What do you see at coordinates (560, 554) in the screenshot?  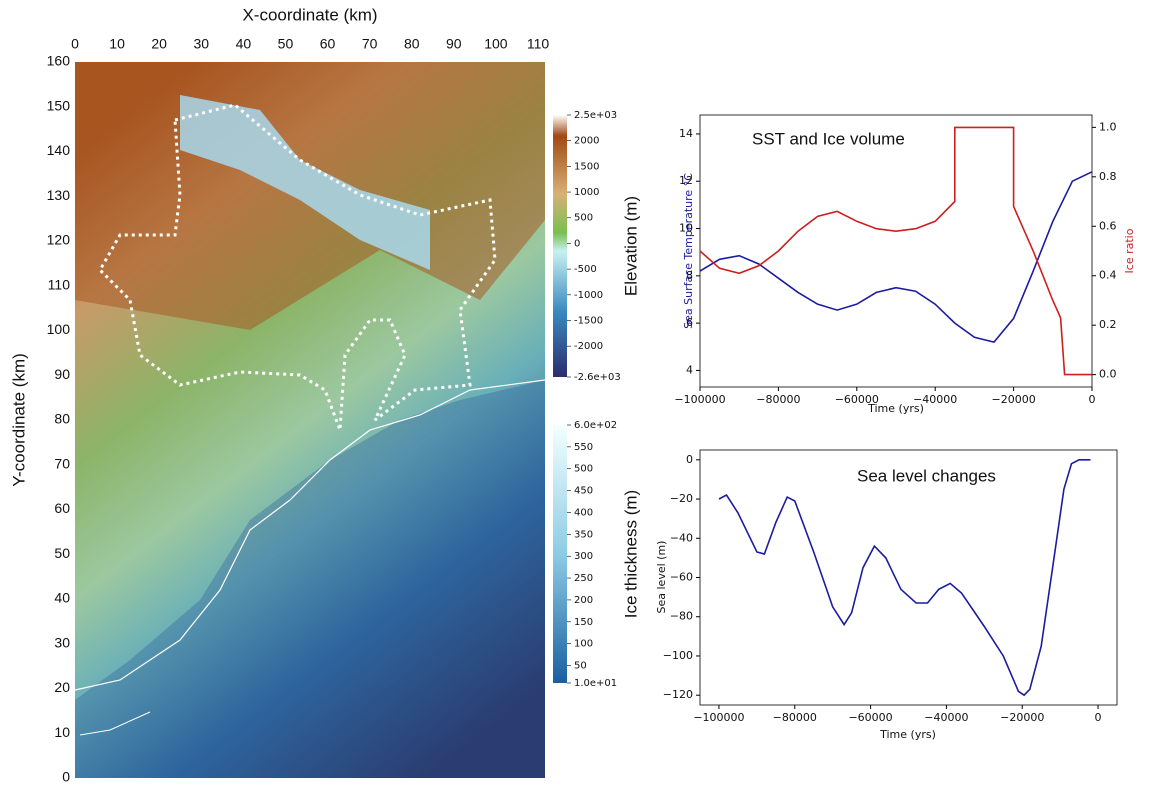 I see `ice-colorbar` at bounding box center [560, 554].